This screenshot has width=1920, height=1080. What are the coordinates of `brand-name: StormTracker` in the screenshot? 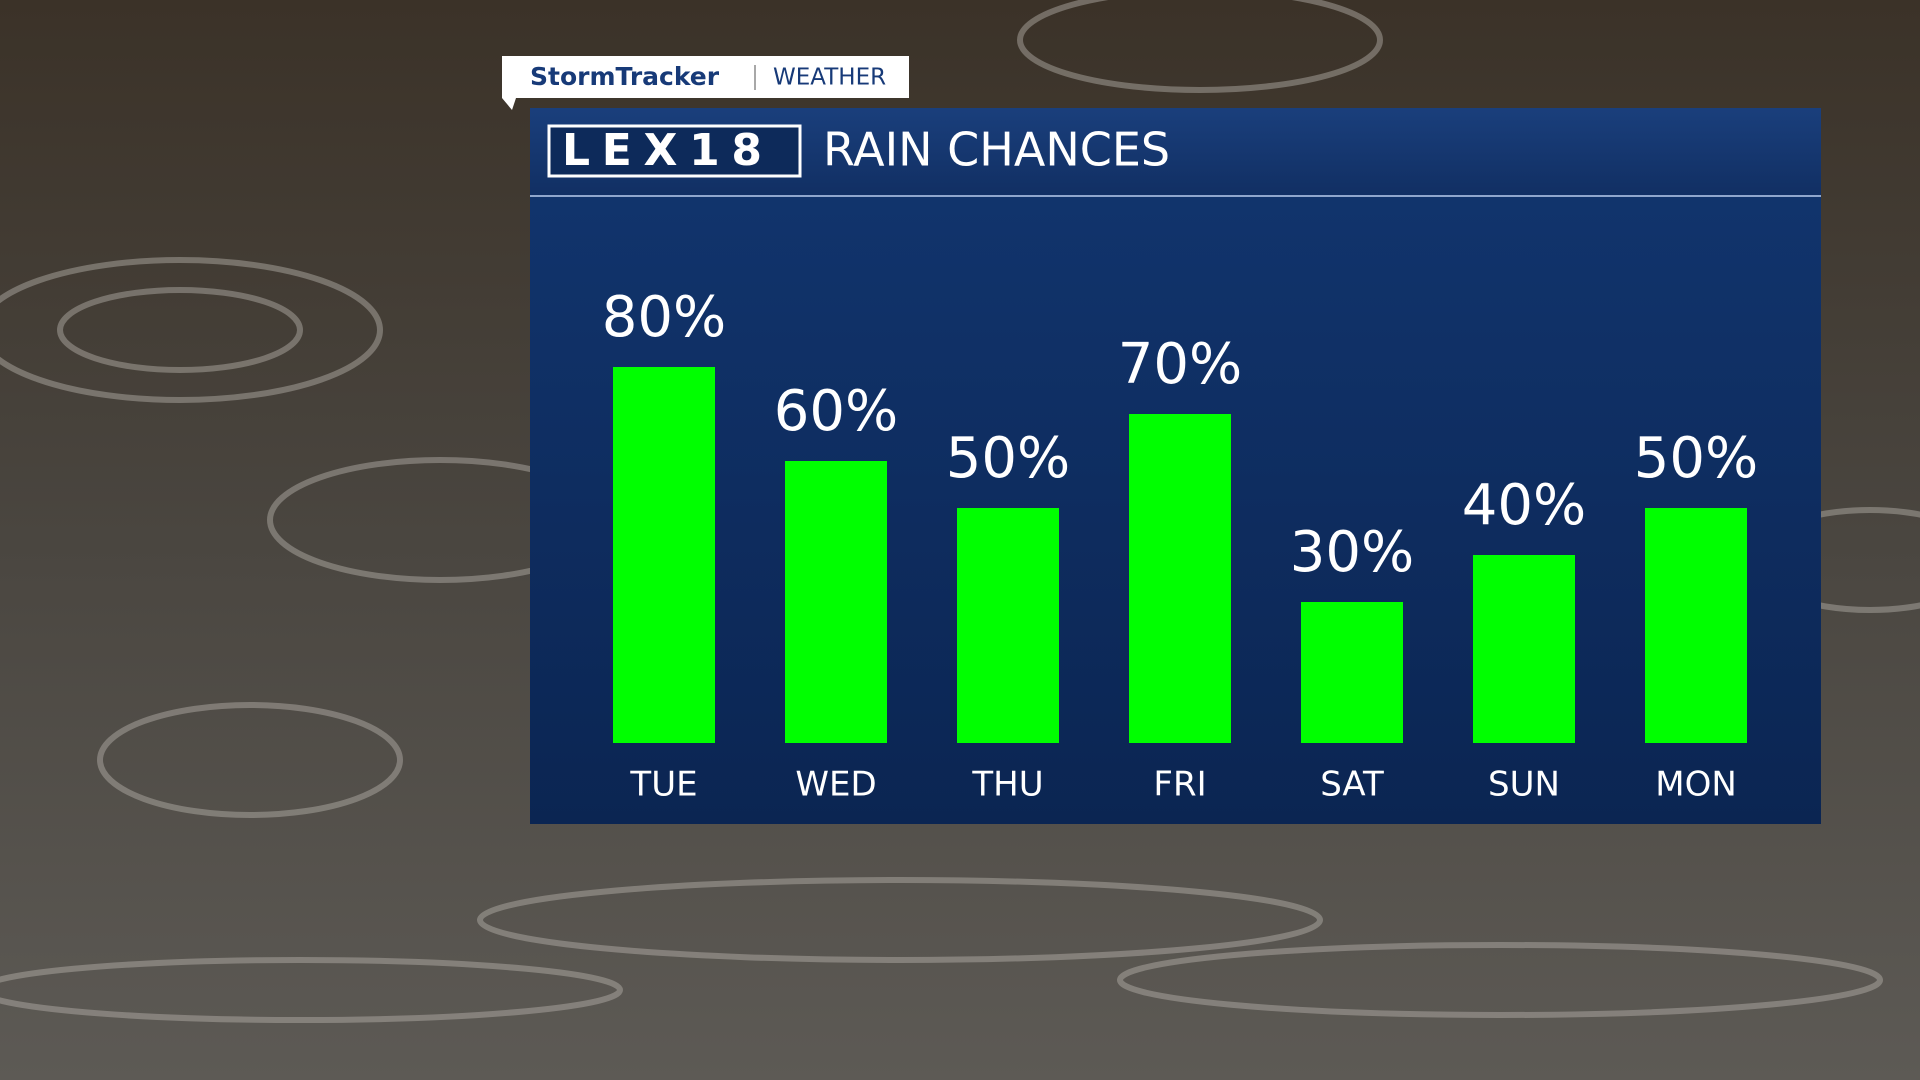 It's located at (625, 76).